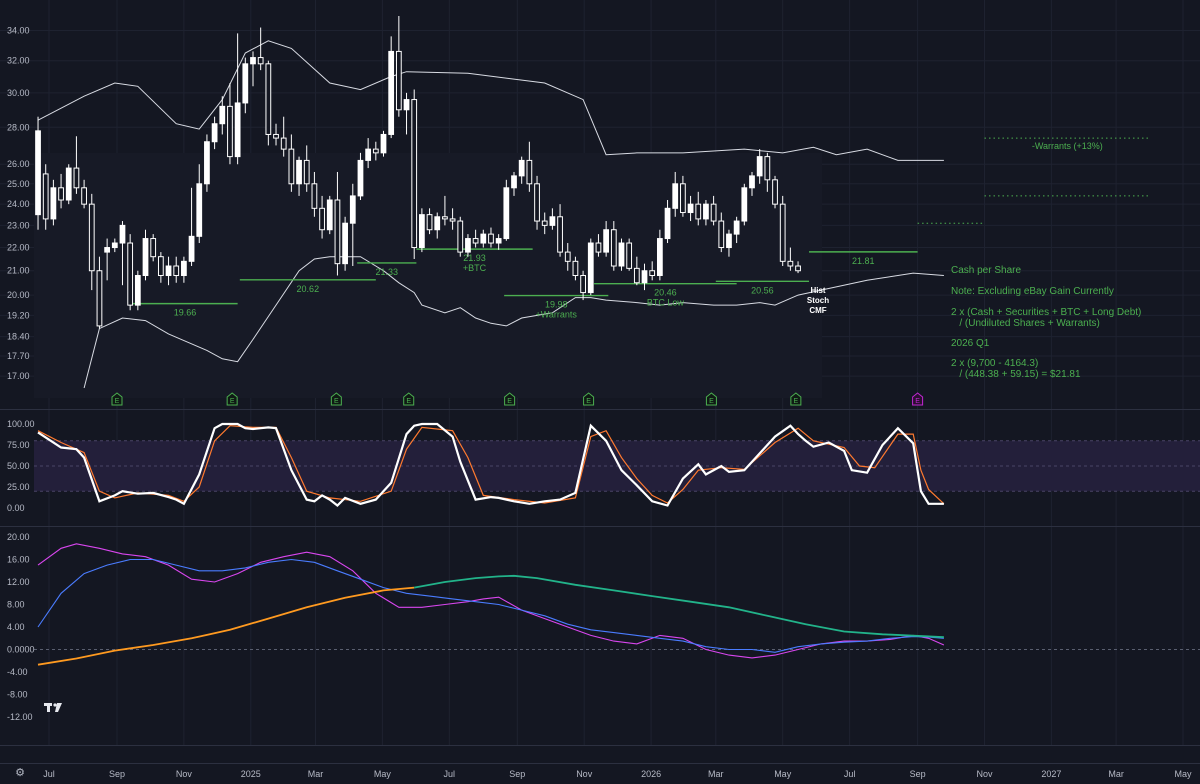 The height and width of the screenshot is (784, 1200). I want to click on x-tick-label: Sep, so click(117, 774).